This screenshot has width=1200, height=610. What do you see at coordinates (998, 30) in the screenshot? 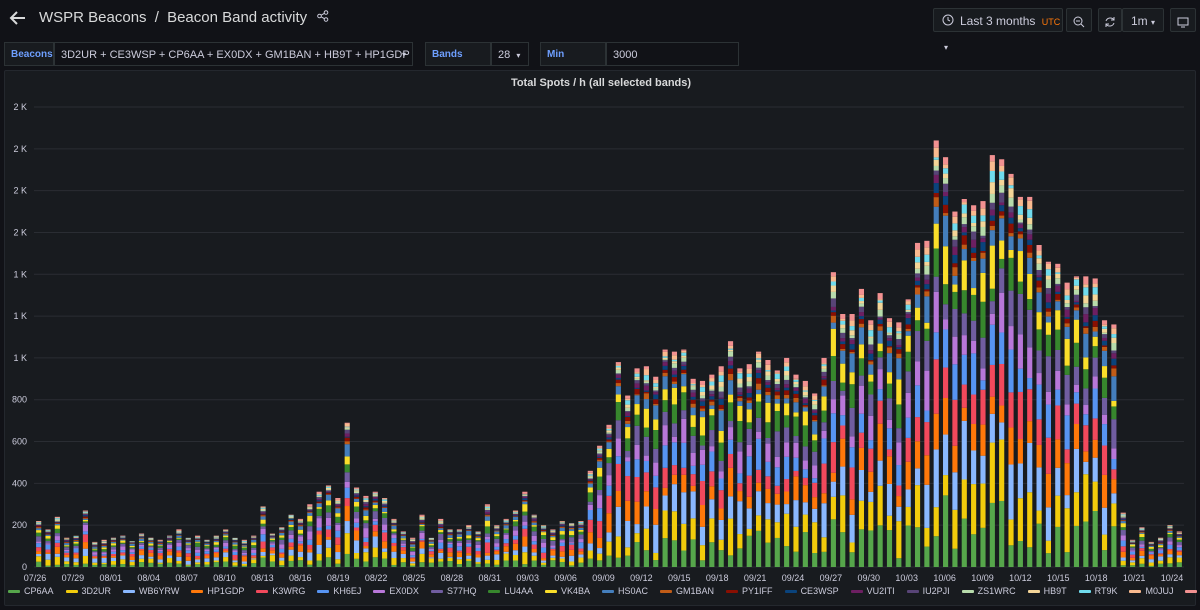
I see `time-range-picker: Last 3 months UTC ▾` at bounding box center [998, 30].